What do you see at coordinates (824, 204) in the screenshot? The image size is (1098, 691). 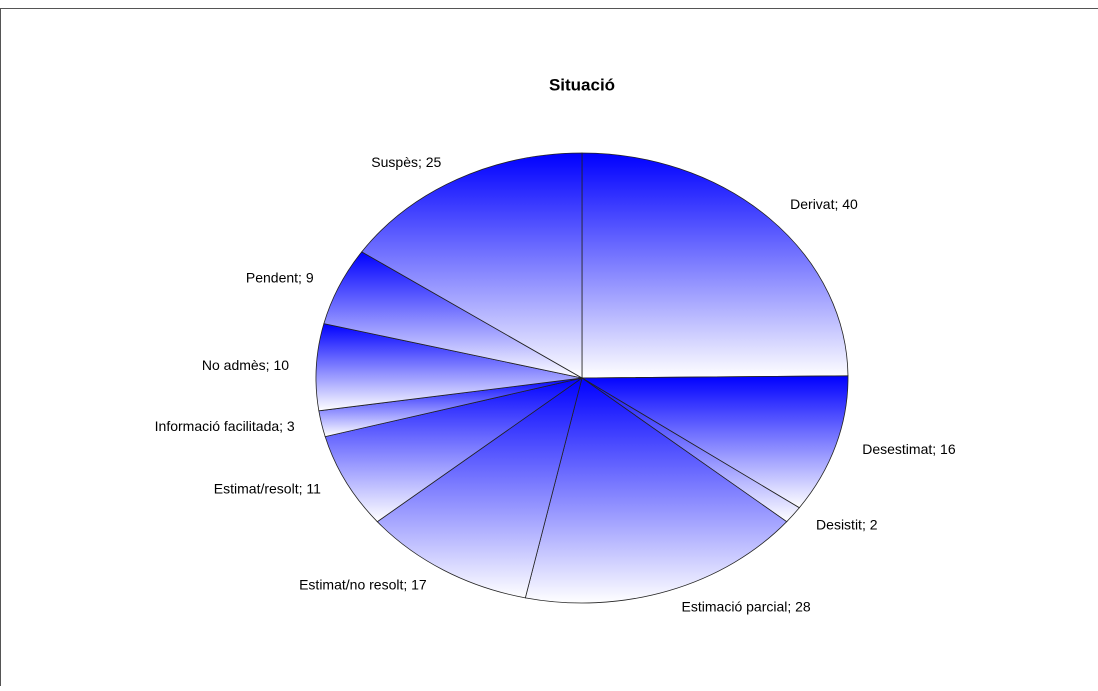 I see `slice-label: Derivat; 40` at bounding box center [824, 204].